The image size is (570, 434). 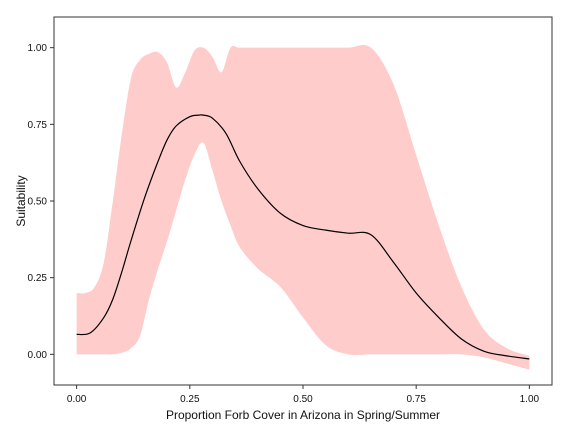 I want to click on y-tick-label: 0.50, so click(x=38, y=202).